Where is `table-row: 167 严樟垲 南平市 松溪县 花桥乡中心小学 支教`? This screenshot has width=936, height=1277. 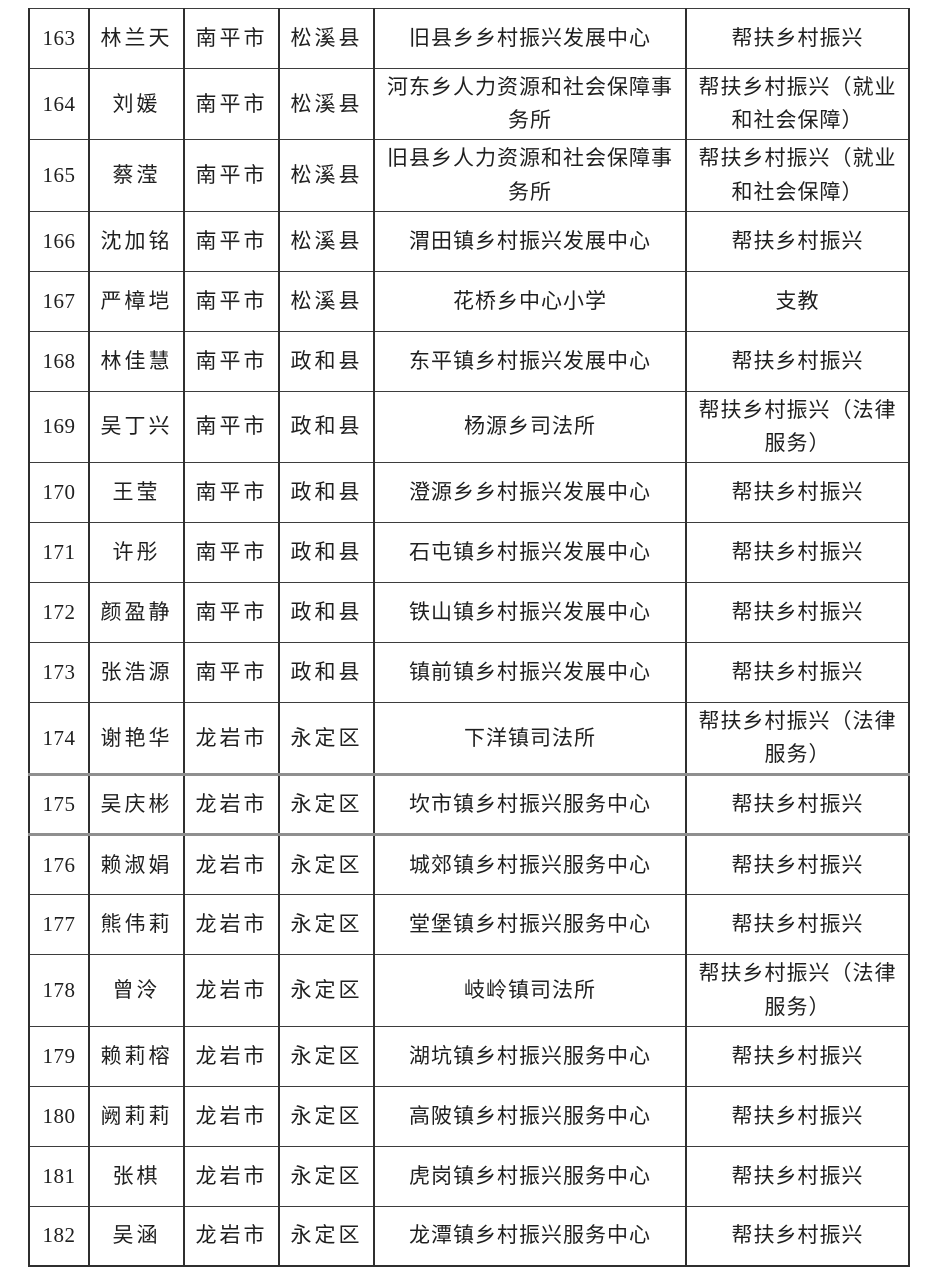 table-row: 167 严樟垲 南平市 松溪县 花桥乡中心小学 支教 is located at coordinates (469, 301).